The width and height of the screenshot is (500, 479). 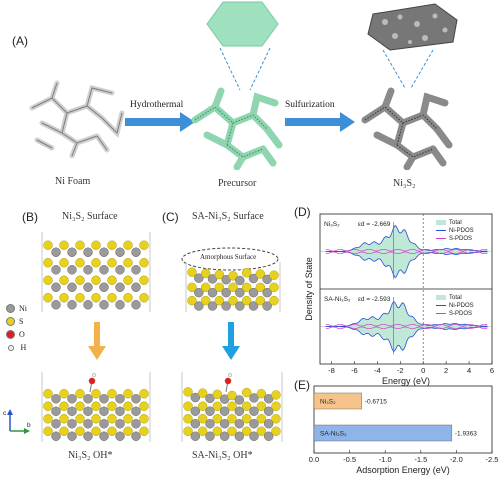 What do you see at coordinates (10, 308) in the screenshot?
I see `atom-ni-icon` at bounding box center [10, 308].